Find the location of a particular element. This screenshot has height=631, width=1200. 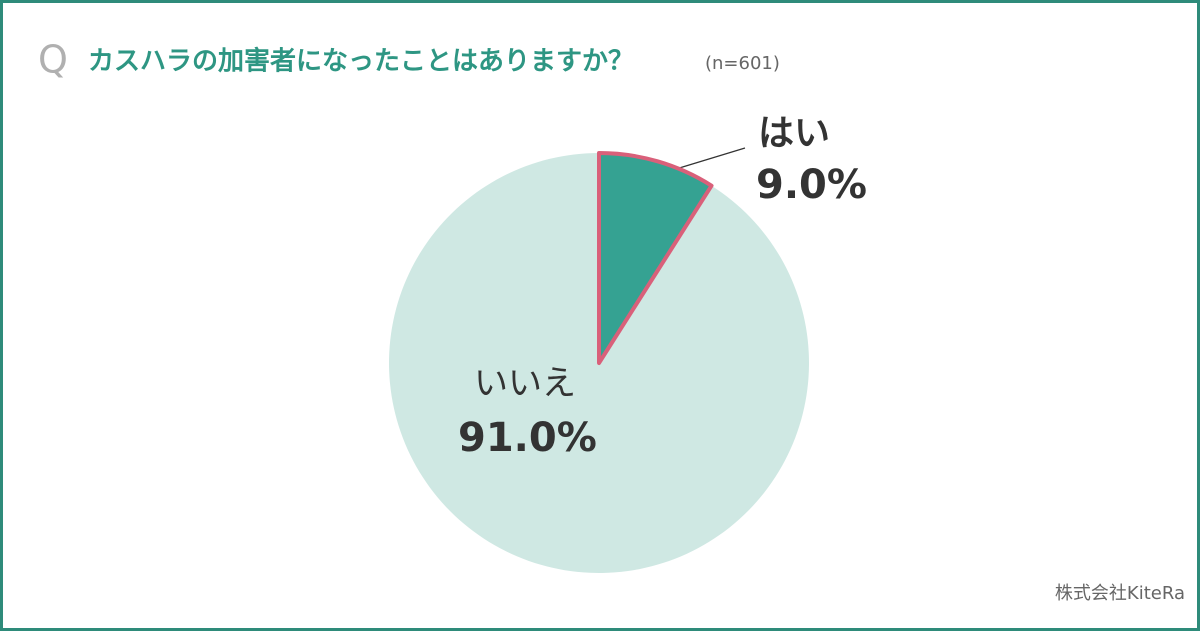

chart-title: カスハラの加害者になったことはありますか？ is located at coordinates (361, 61).